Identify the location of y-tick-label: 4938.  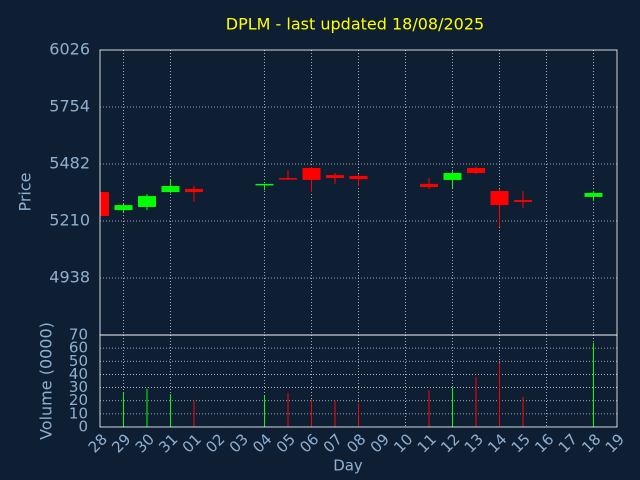
(69, 277).